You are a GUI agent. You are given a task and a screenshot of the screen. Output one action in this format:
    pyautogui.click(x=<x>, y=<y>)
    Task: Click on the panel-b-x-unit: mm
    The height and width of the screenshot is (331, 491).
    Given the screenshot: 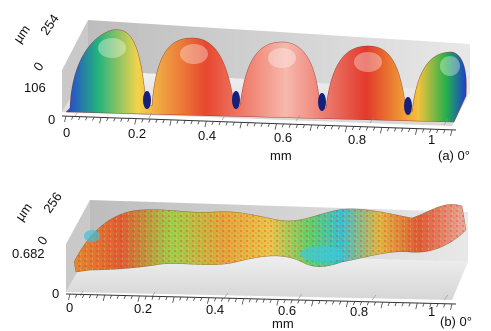 What is the action you would take?
    pyautogui.click(x=283, y=323)
    